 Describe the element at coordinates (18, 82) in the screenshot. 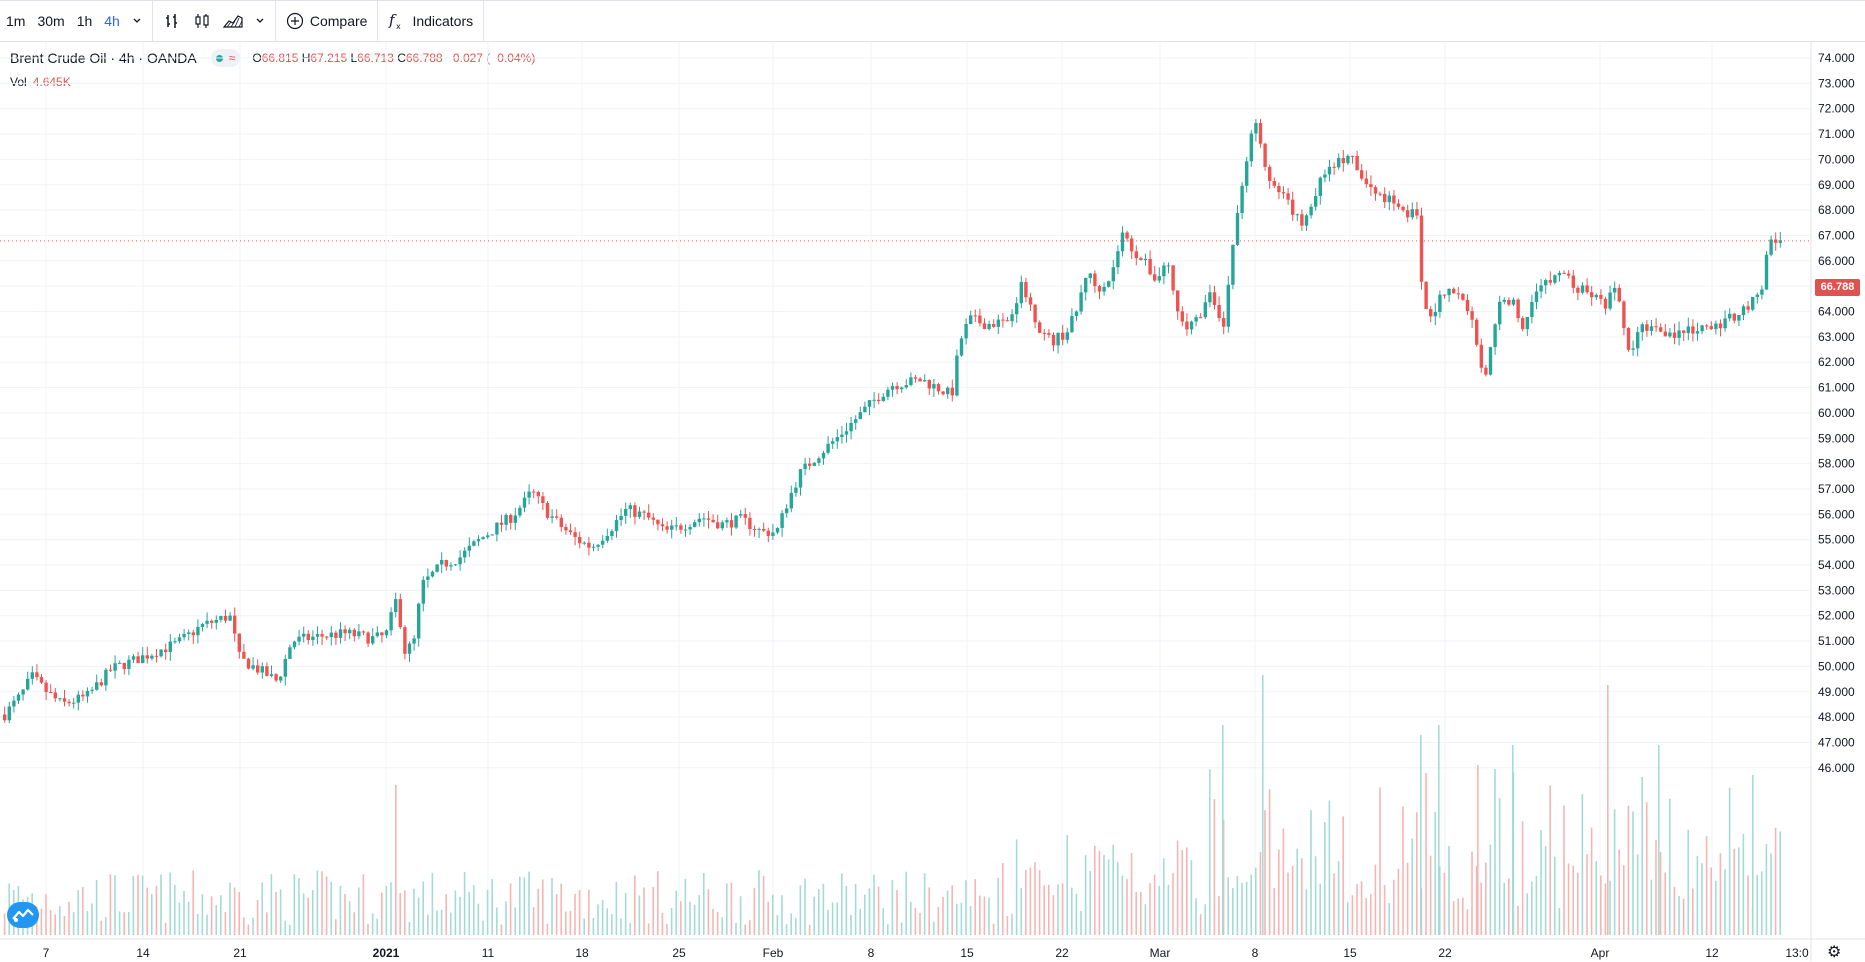

I see `volume-label: Vol` at that location.